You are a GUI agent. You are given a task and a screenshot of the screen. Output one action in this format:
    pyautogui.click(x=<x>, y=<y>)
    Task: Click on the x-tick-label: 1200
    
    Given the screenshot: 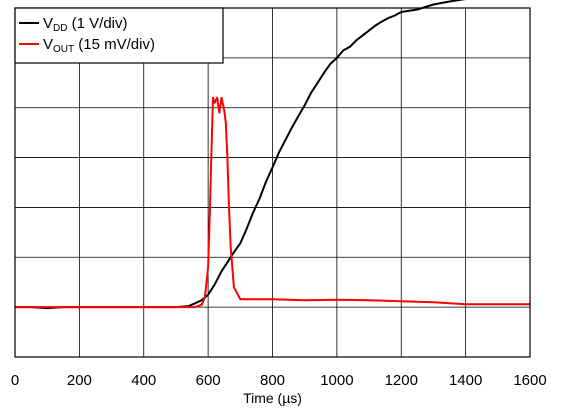 What is the action you would take?
    pyautogui.click(x=401, y=380)
    